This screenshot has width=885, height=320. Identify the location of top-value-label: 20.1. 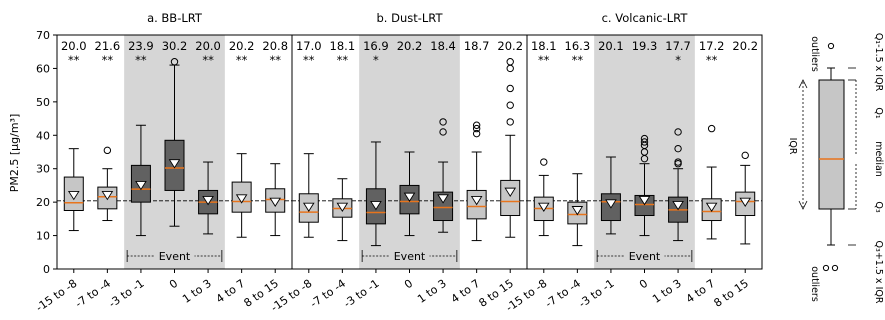
(611, 46).